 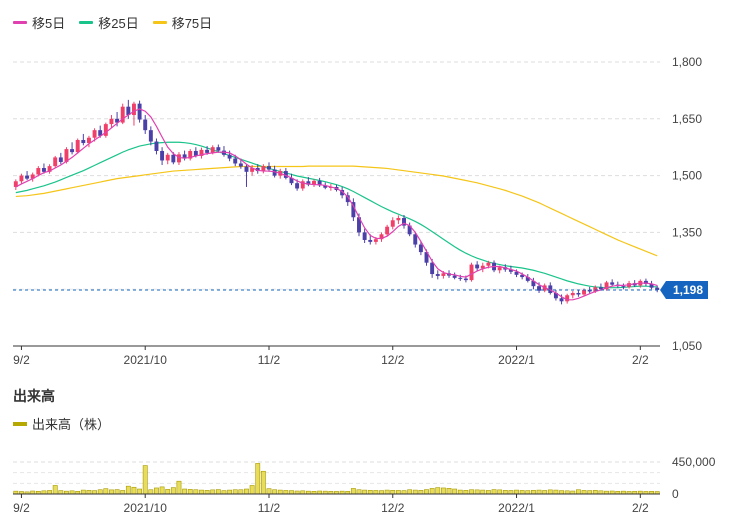 What do you see at coordinates (49, 23) in the screenshot?
I see `legend-ma5-label: 移5日` at bounding box center [49, 23].